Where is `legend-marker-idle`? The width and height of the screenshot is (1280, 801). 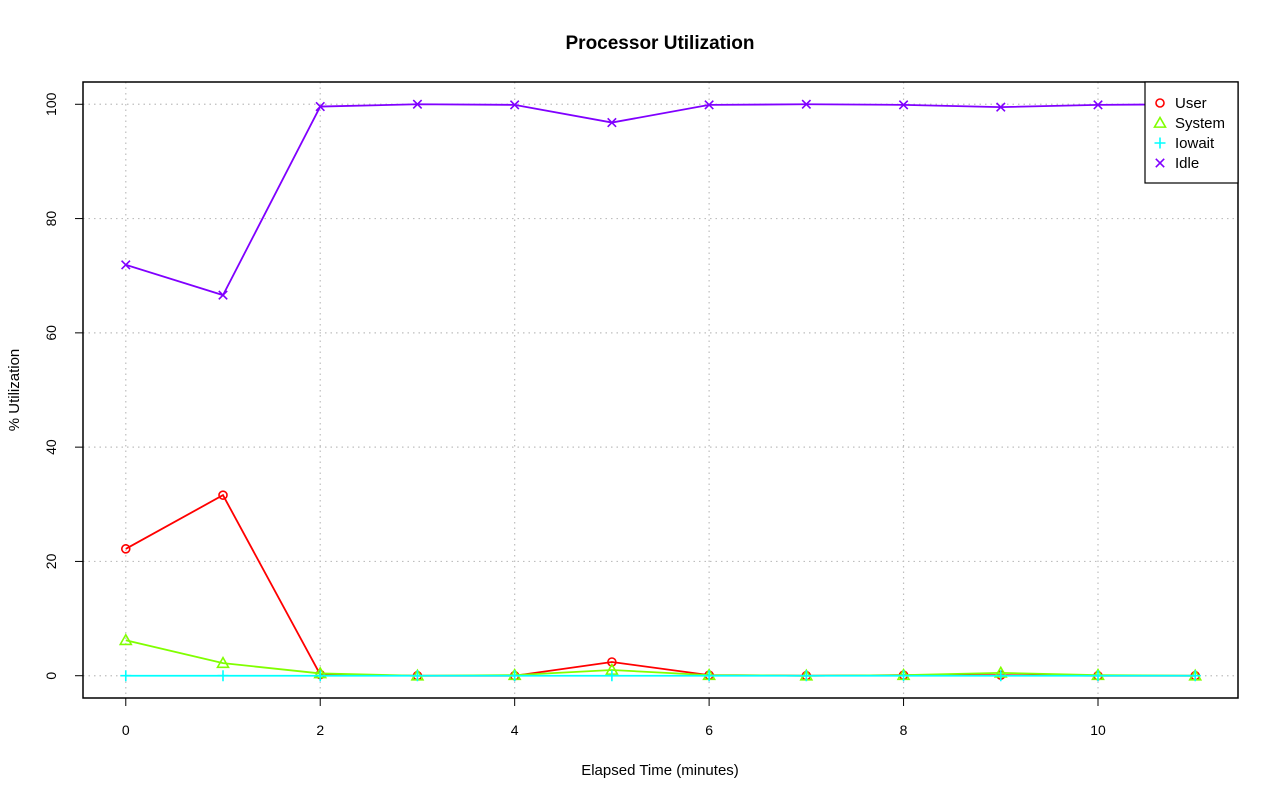 legend-marker-idle is located at coordinates (1160, 163).